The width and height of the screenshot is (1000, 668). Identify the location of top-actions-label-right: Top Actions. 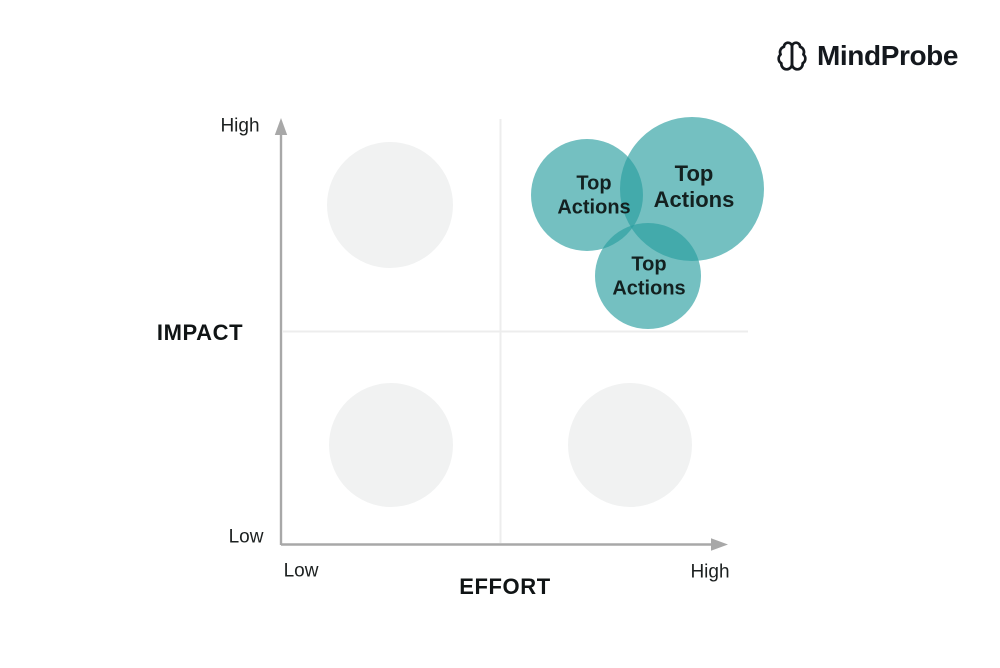
(694, 186).